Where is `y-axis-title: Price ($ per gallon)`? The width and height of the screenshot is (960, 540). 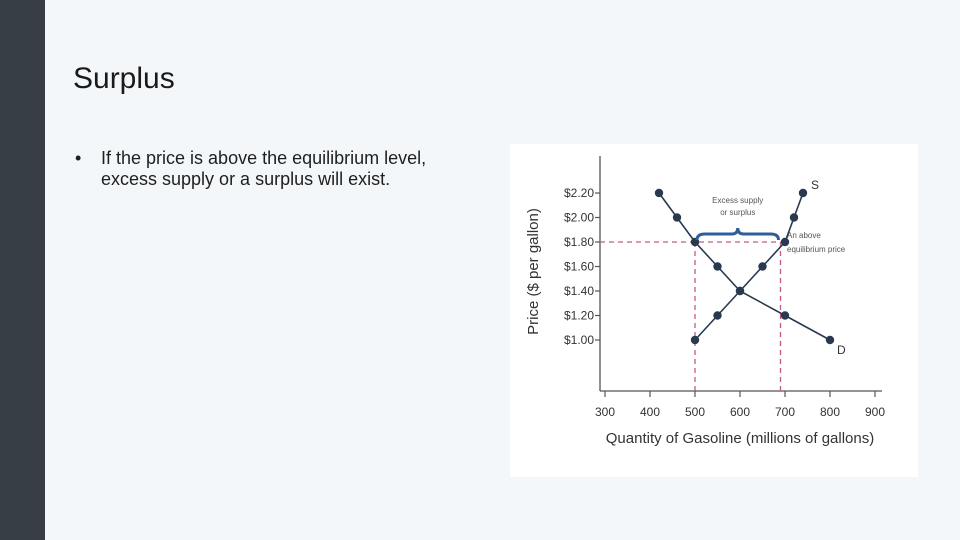 y-axis-title: Price ($ per gallon) is located at coordinates (533, 271).